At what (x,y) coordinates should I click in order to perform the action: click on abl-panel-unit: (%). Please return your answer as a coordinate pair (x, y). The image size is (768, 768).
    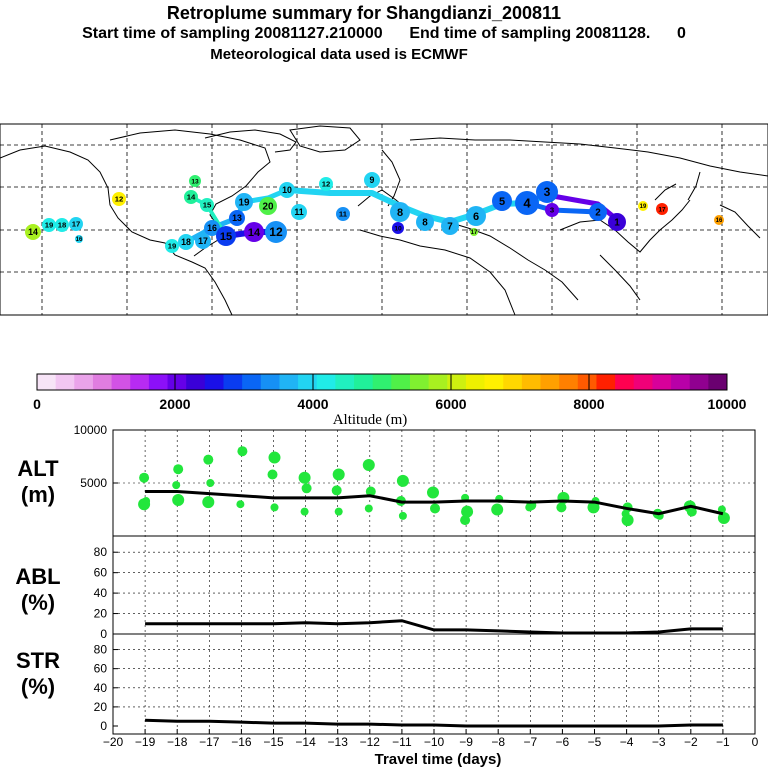
    Looking at the image, I should click on (38, 602).